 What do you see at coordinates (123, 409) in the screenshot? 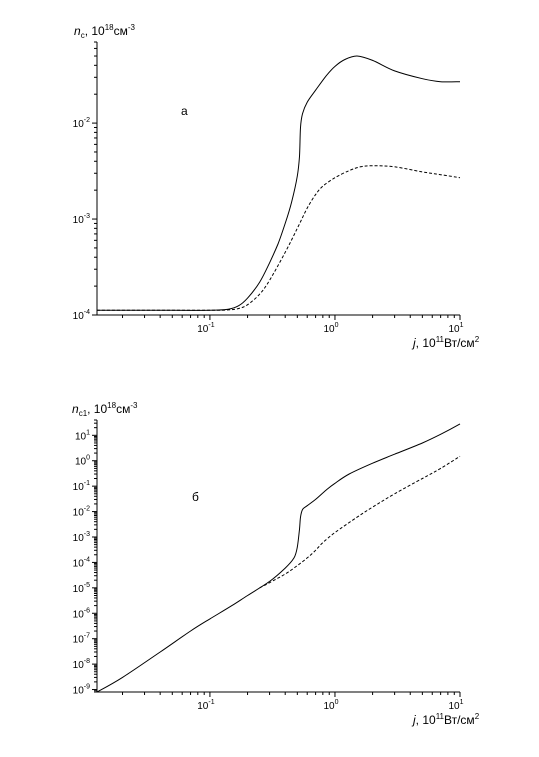
I see `panel-b-y-title-unit: см` at bounding box center [123, 409].